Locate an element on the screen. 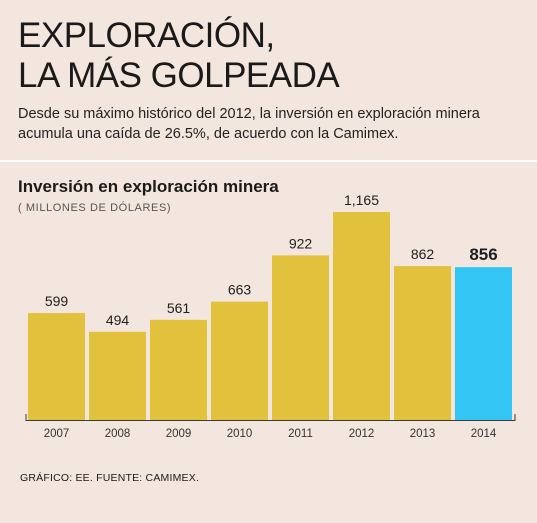  tick-label-2008: 2008 is located at coordinates (118, 434).